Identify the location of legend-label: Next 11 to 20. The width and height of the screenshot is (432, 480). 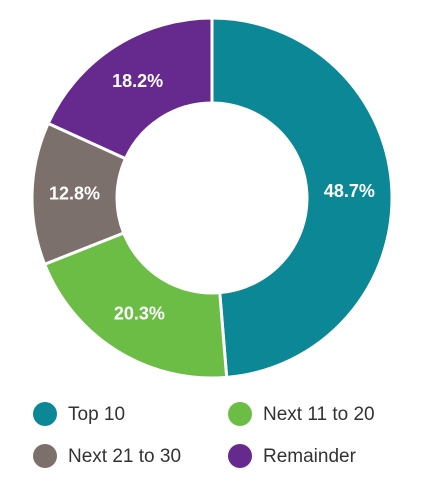
(319, 414).